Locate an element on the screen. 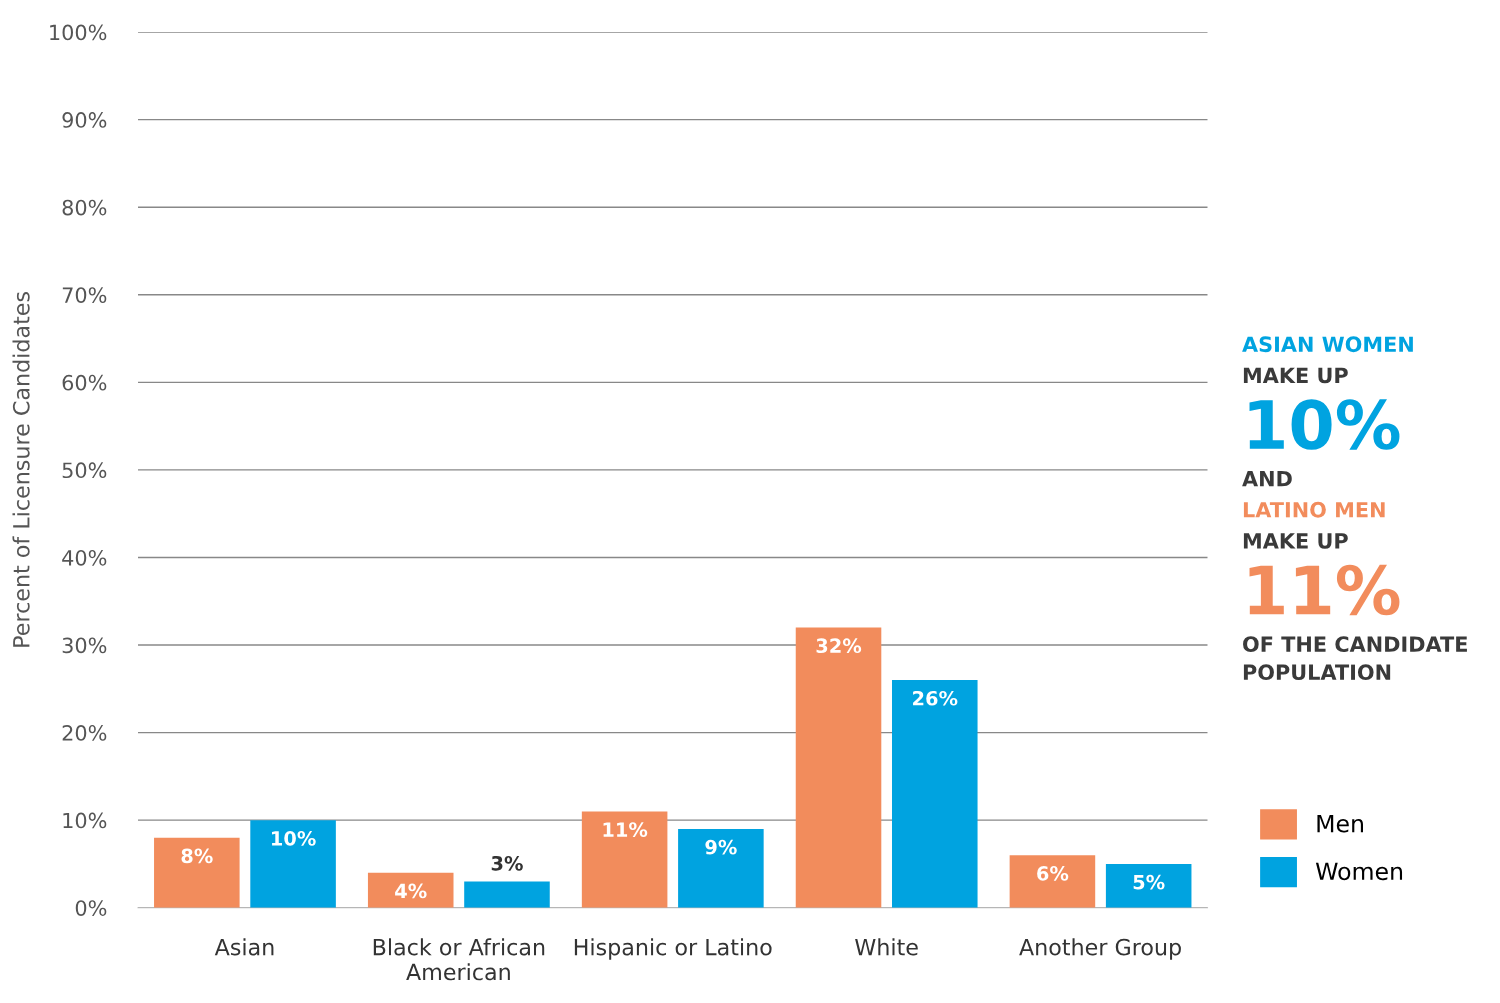 The height and width of the screenshot is (1003, 1500). x-tick-label: Another Group is located at coordinates (1100, 949).